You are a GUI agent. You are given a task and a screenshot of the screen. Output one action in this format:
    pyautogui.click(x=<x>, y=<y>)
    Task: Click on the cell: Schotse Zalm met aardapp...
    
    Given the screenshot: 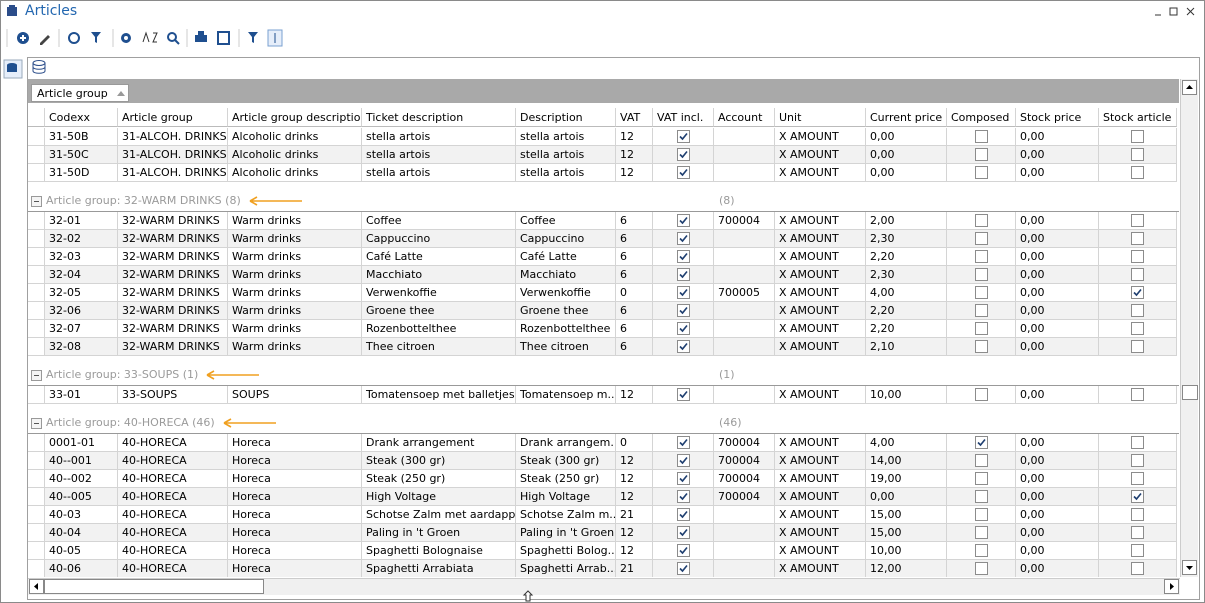 What is the action you would take?
    pyautogui.click(x=439, y=515)
    